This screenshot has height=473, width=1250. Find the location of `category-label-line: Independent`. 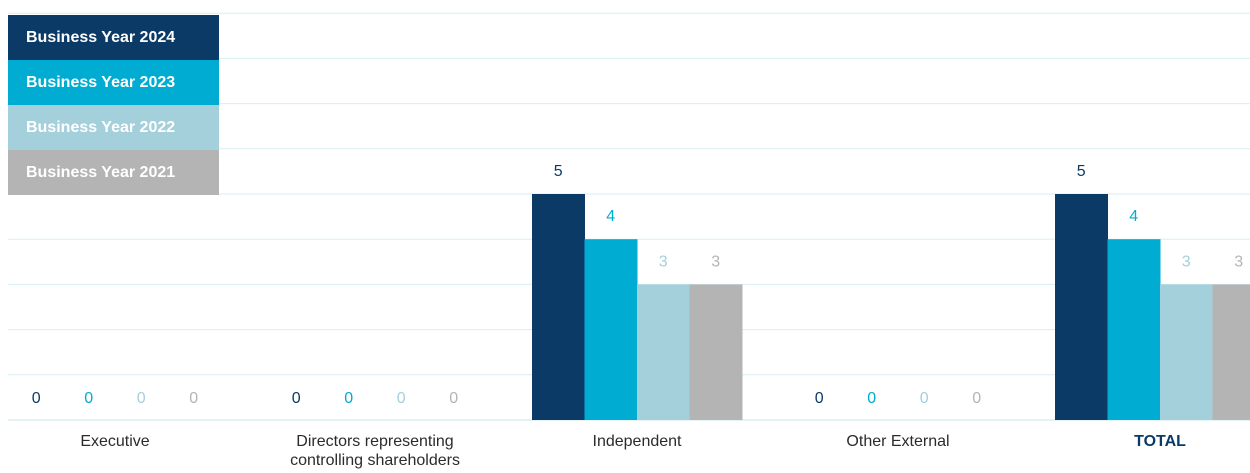

category-label-line: Independent is located at coordinates (637, 441).